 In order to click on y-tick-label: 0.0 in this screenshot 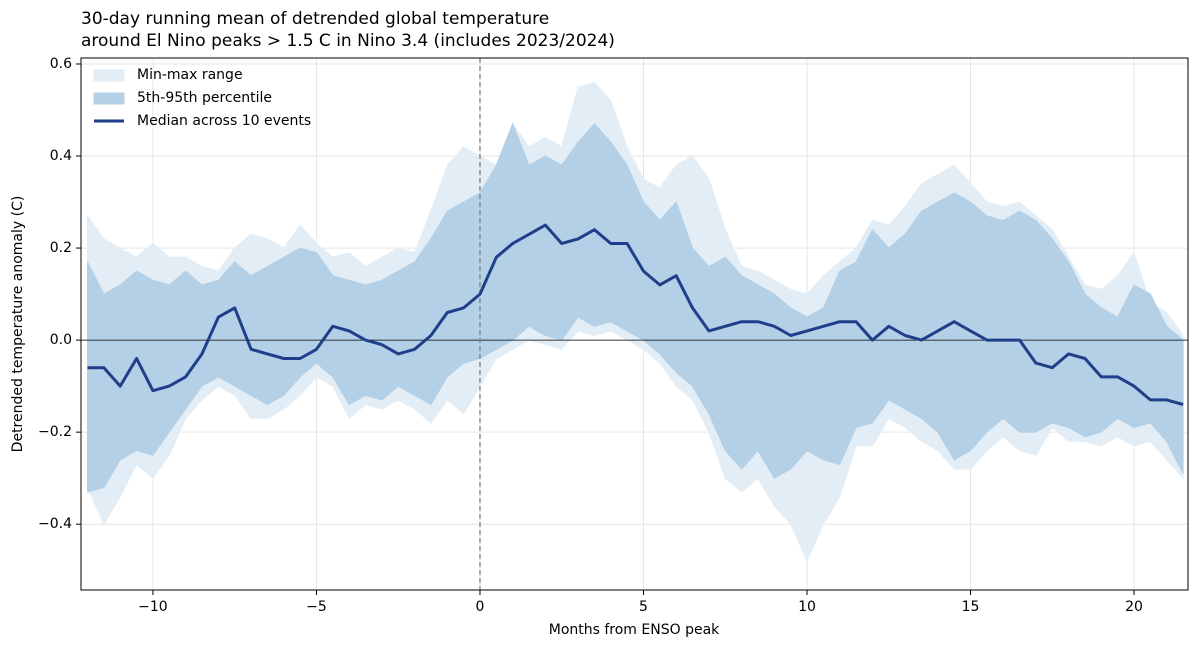, I will do `click(61, 340)`.